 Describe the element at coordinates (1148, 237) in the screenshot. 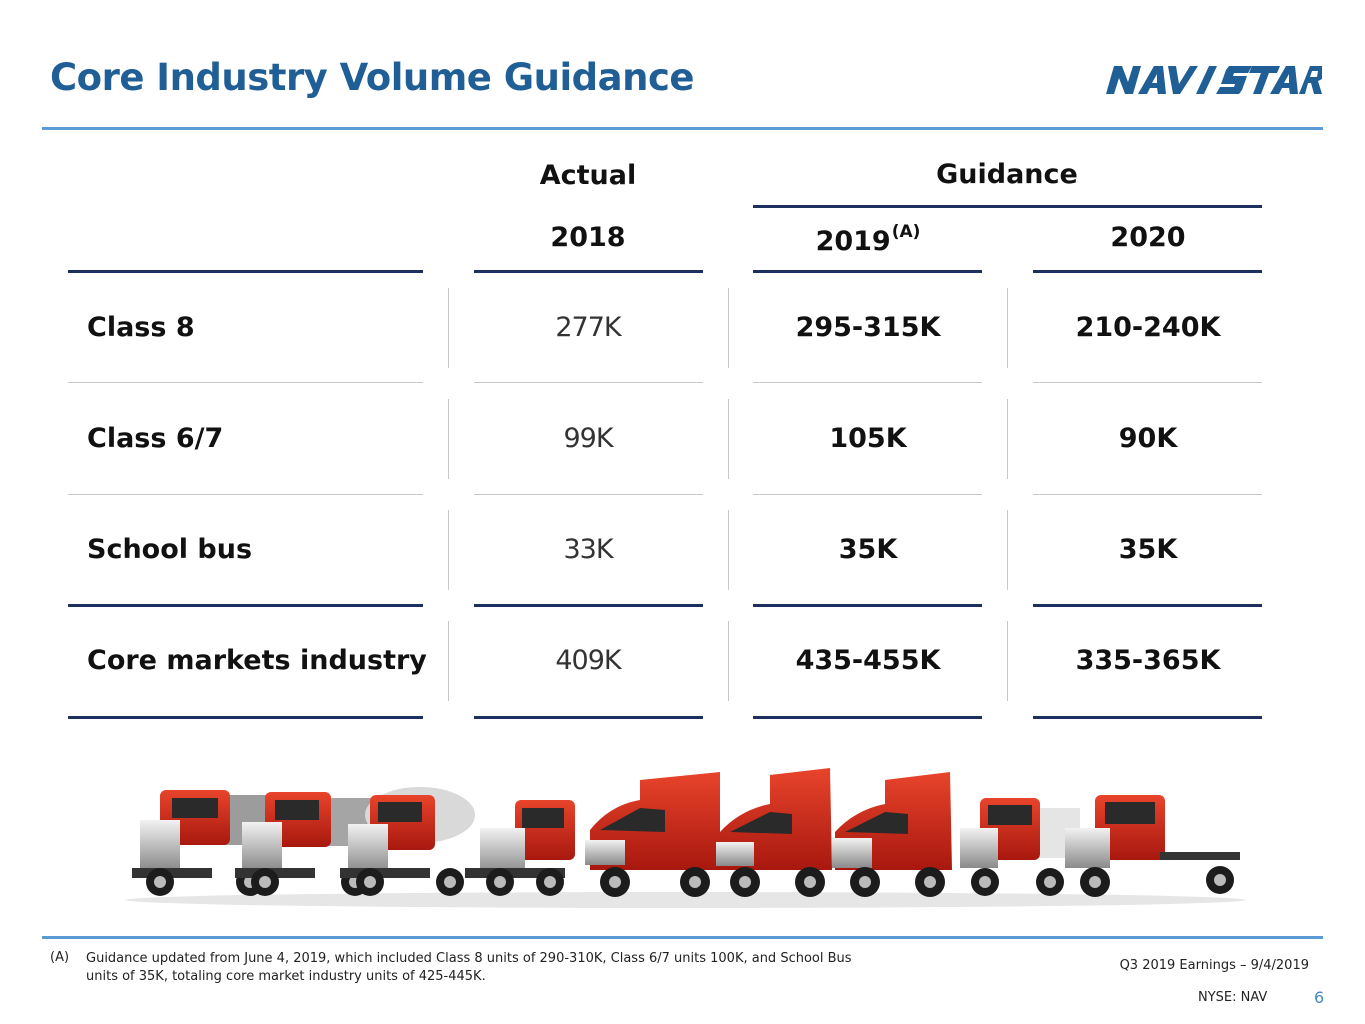

I see `year-2020: 2020` at that location.